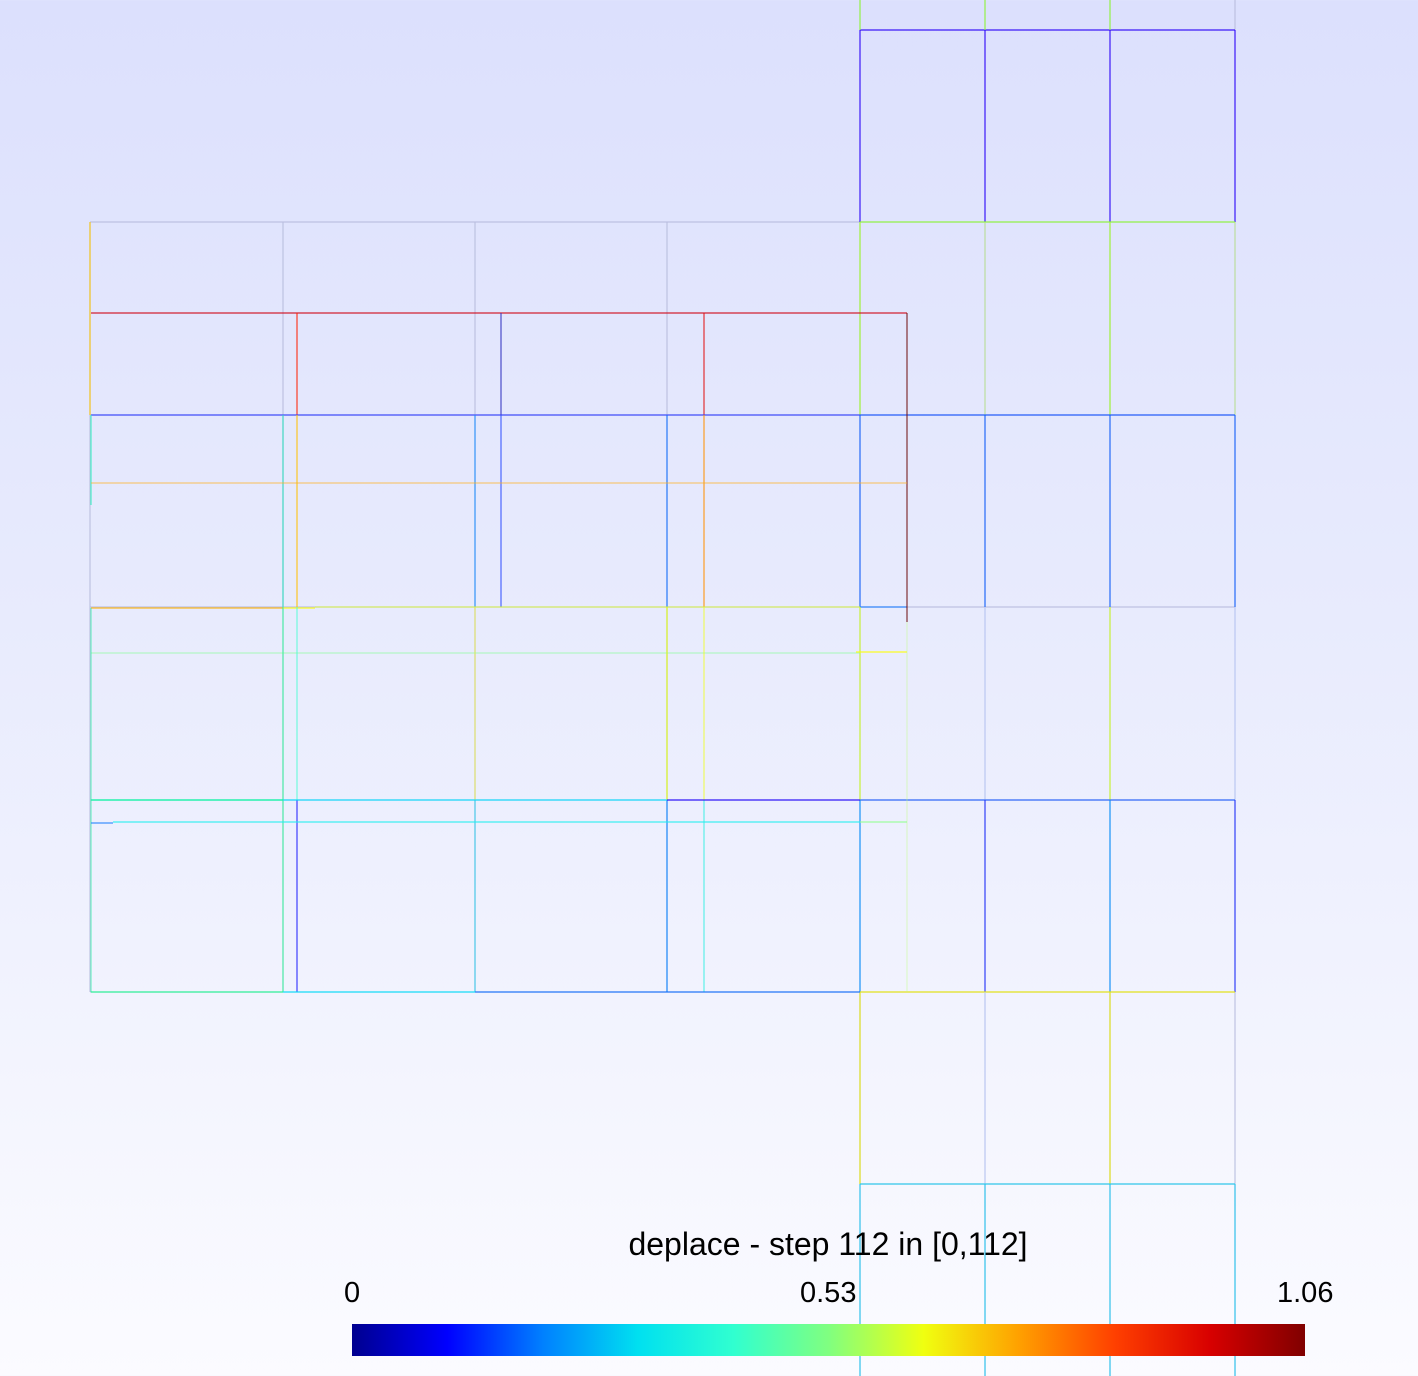  Describe the element at coordinates (352, 1293) in the screenshot. I see `colorbar-tick-min: 0` at that location.